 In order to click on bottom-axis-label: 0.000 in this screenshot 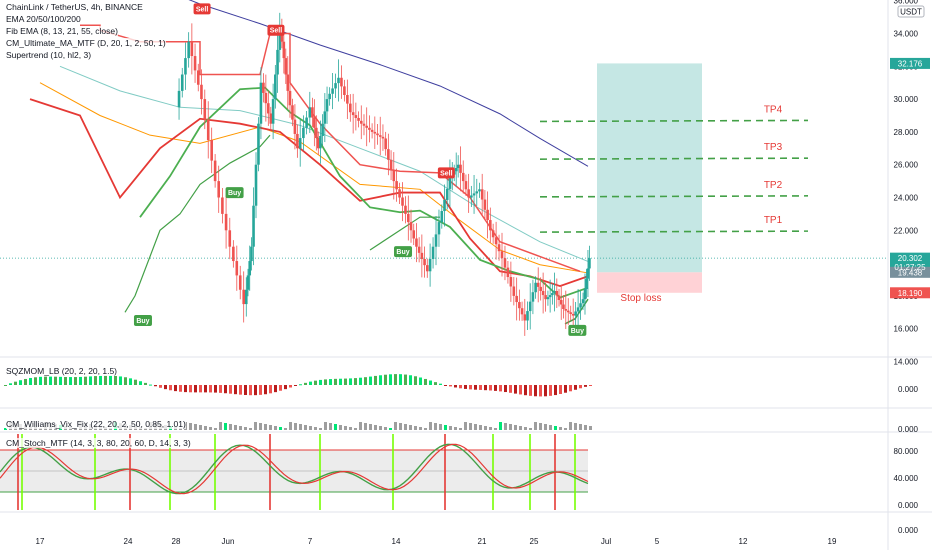, I will do `click(908, 530)`.